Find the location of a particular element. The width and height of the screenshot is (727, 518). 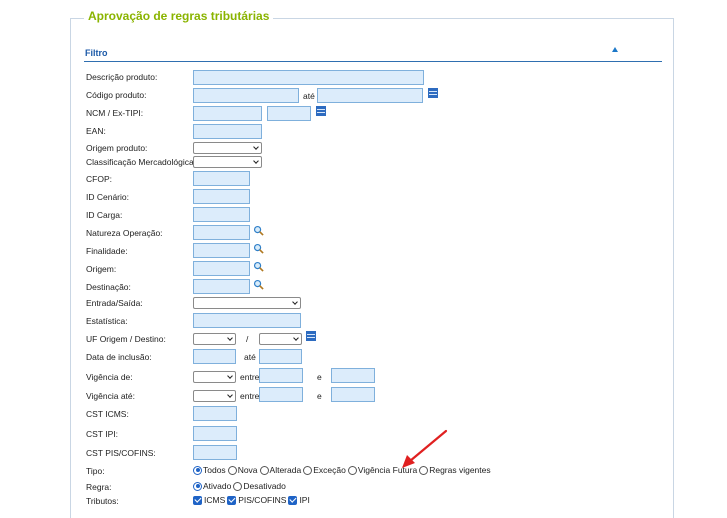

label-finalidade: Finalidade: is located at coordinates (107, 251).